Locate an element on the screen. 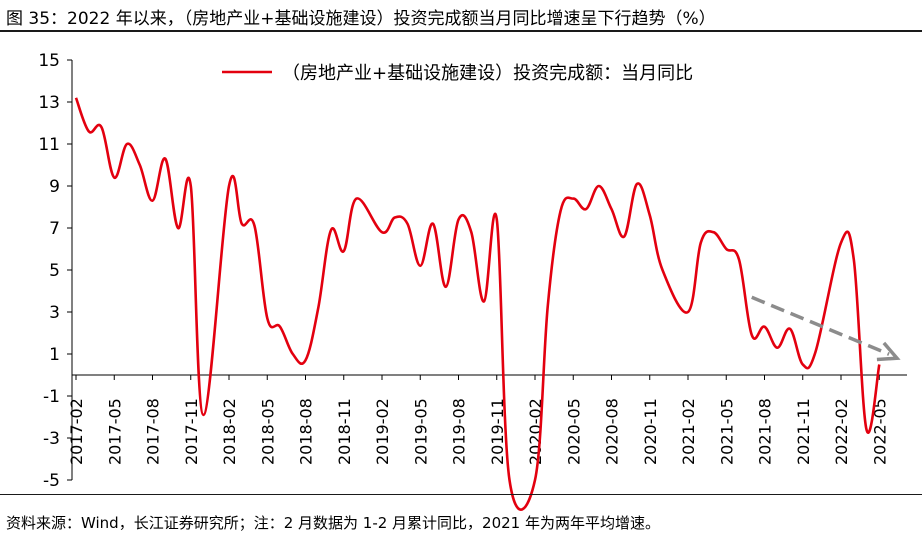  y-tick-labels: 15 13 11 9 7 5 3 1 -1 -3 -5 is located at coordinates (49, 271).